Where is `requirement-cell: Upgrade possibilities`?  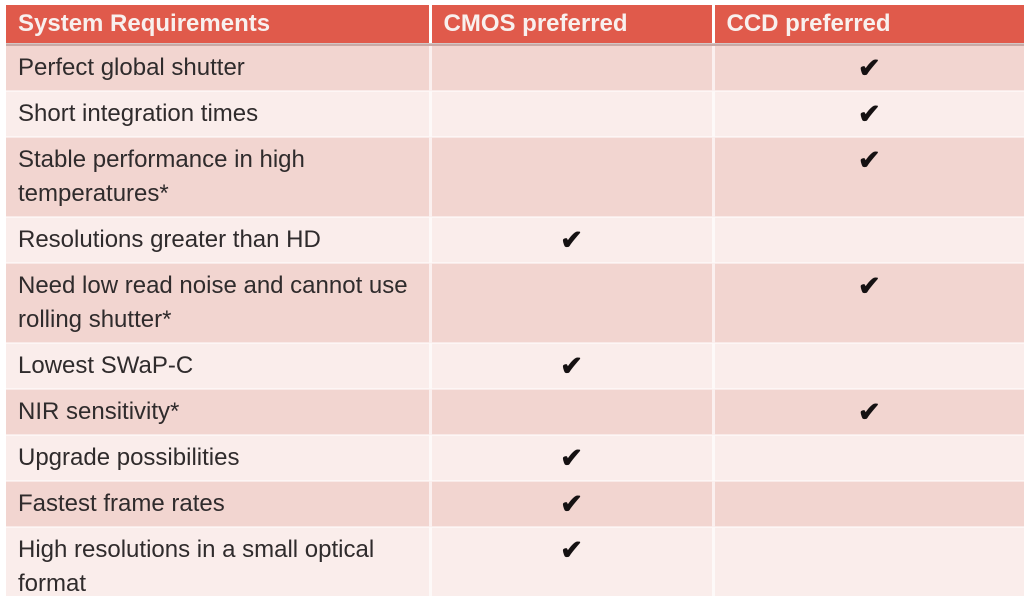
requirement-cell: Upgrade possibilities is located at coordinates (218, 457).